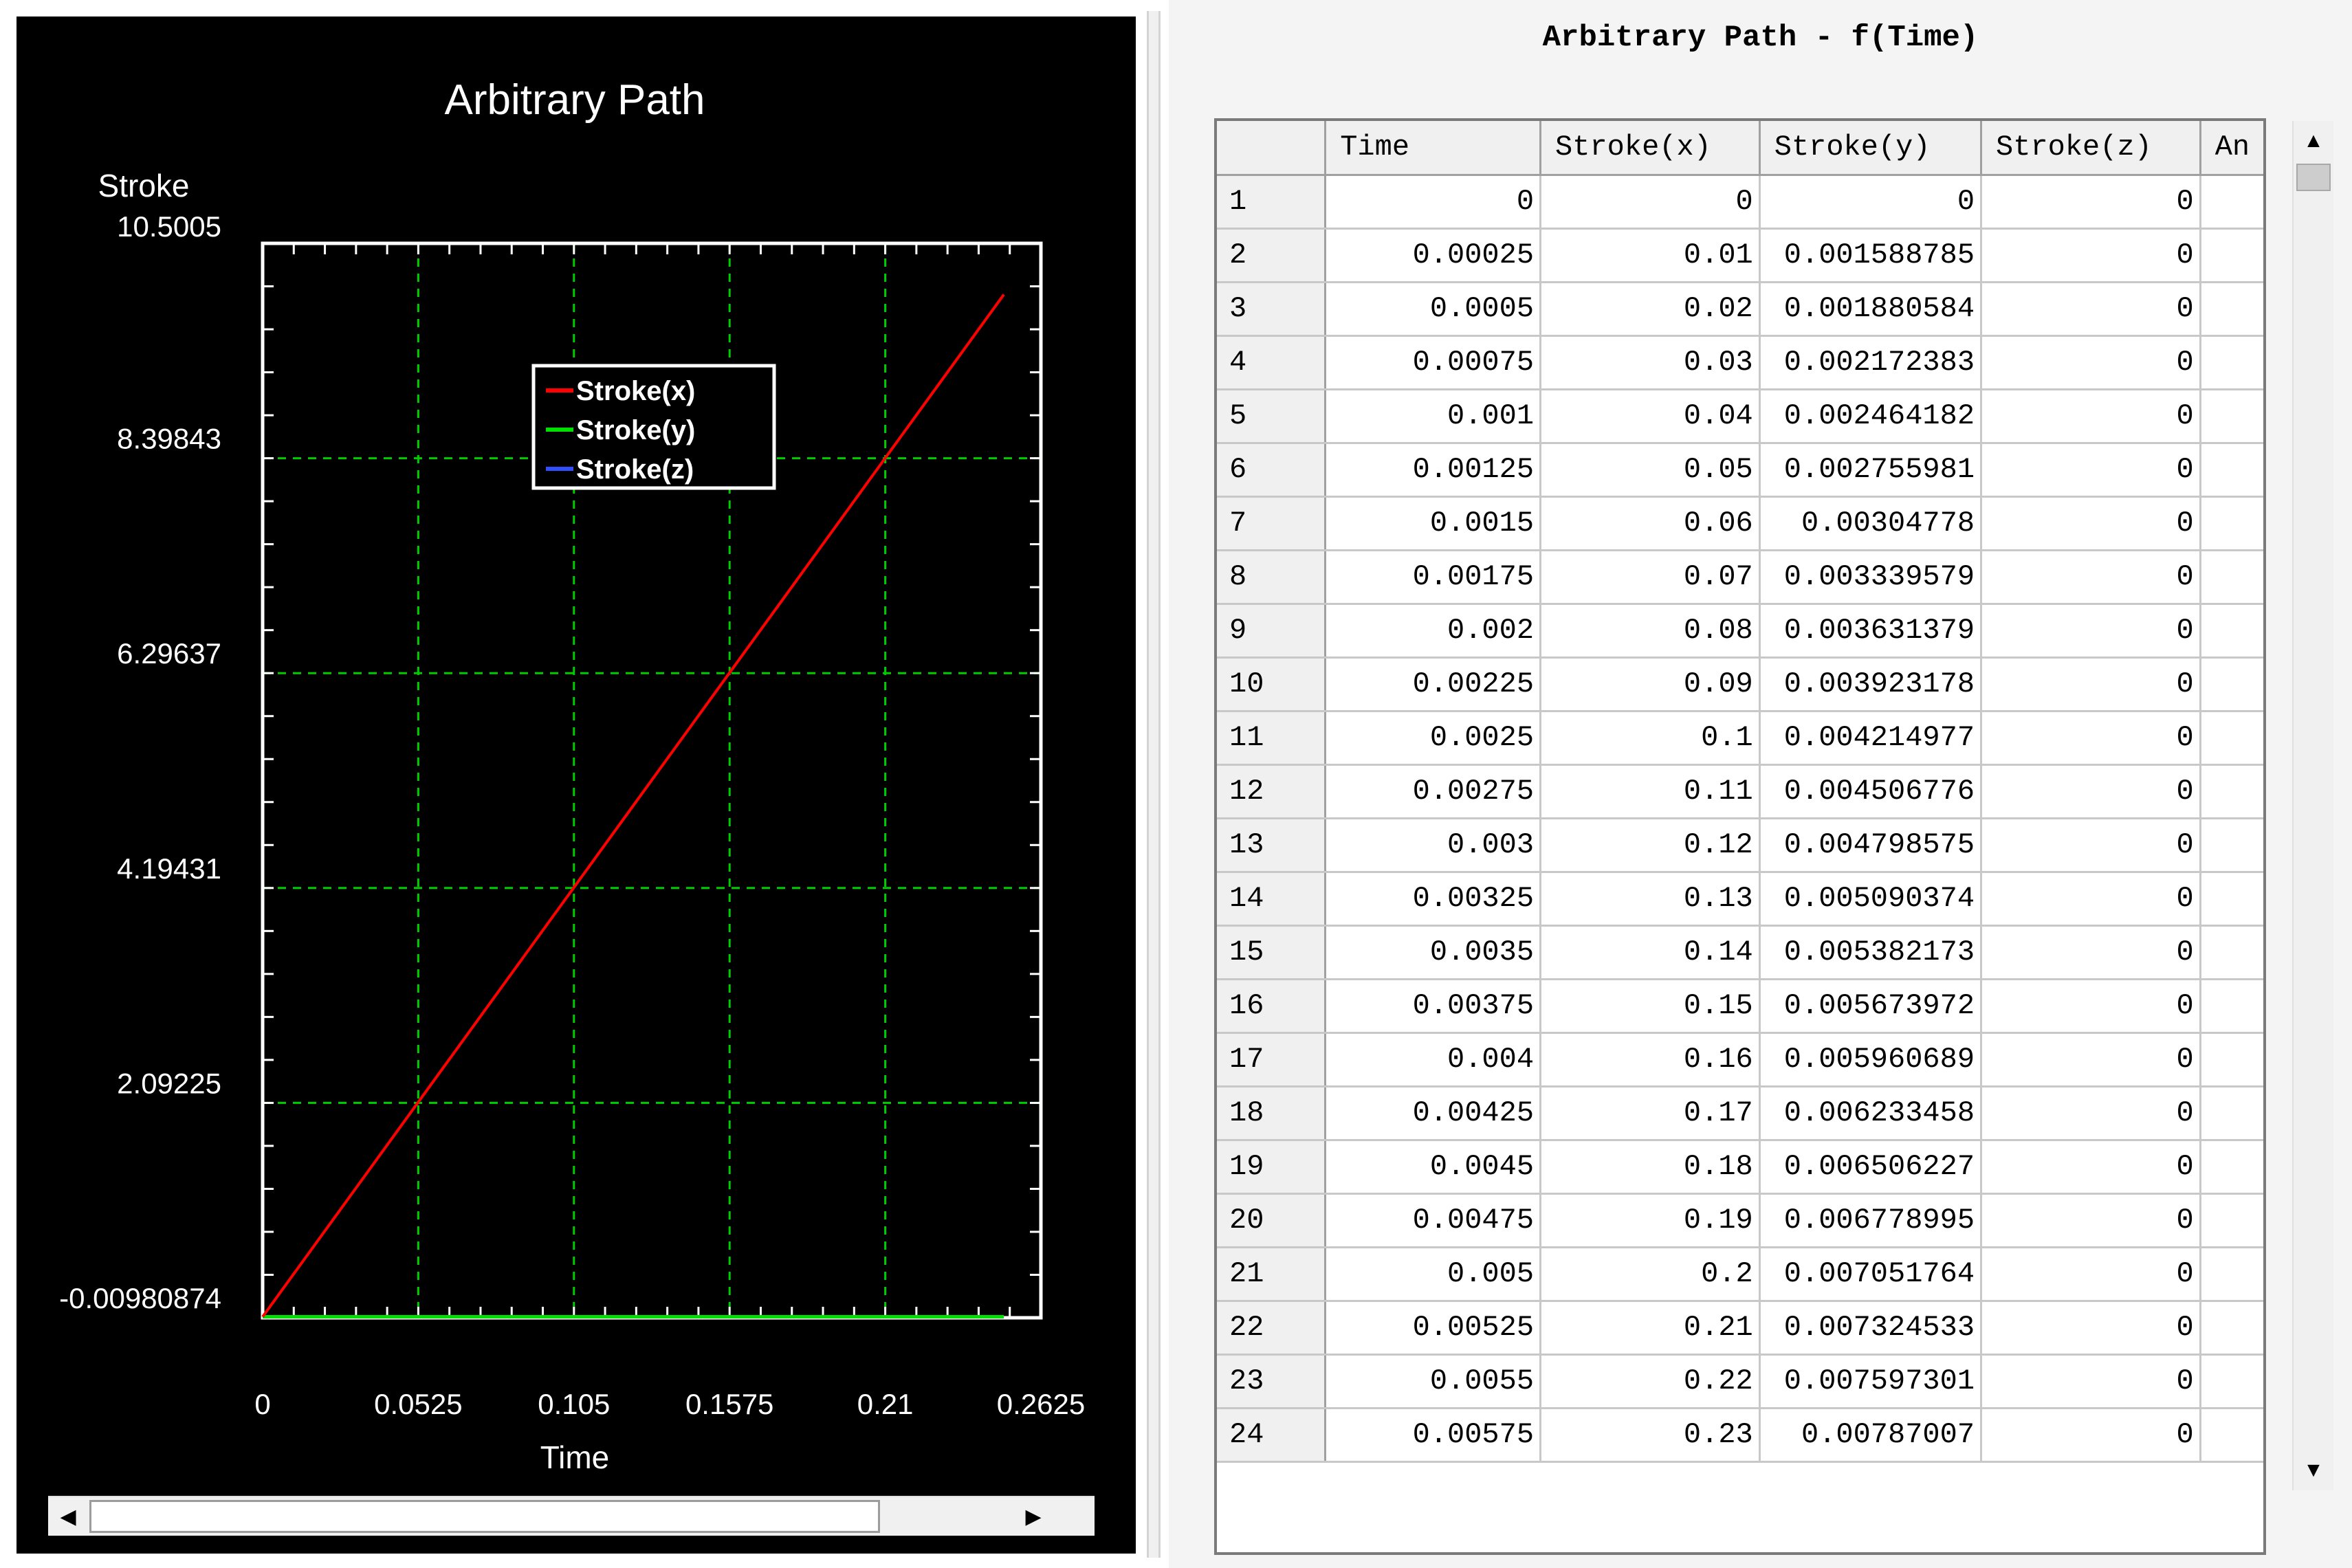 The height and width of the screenshot is (1568, 2352). I want to click on column-header: Stroke(x), so click(1650, 149).